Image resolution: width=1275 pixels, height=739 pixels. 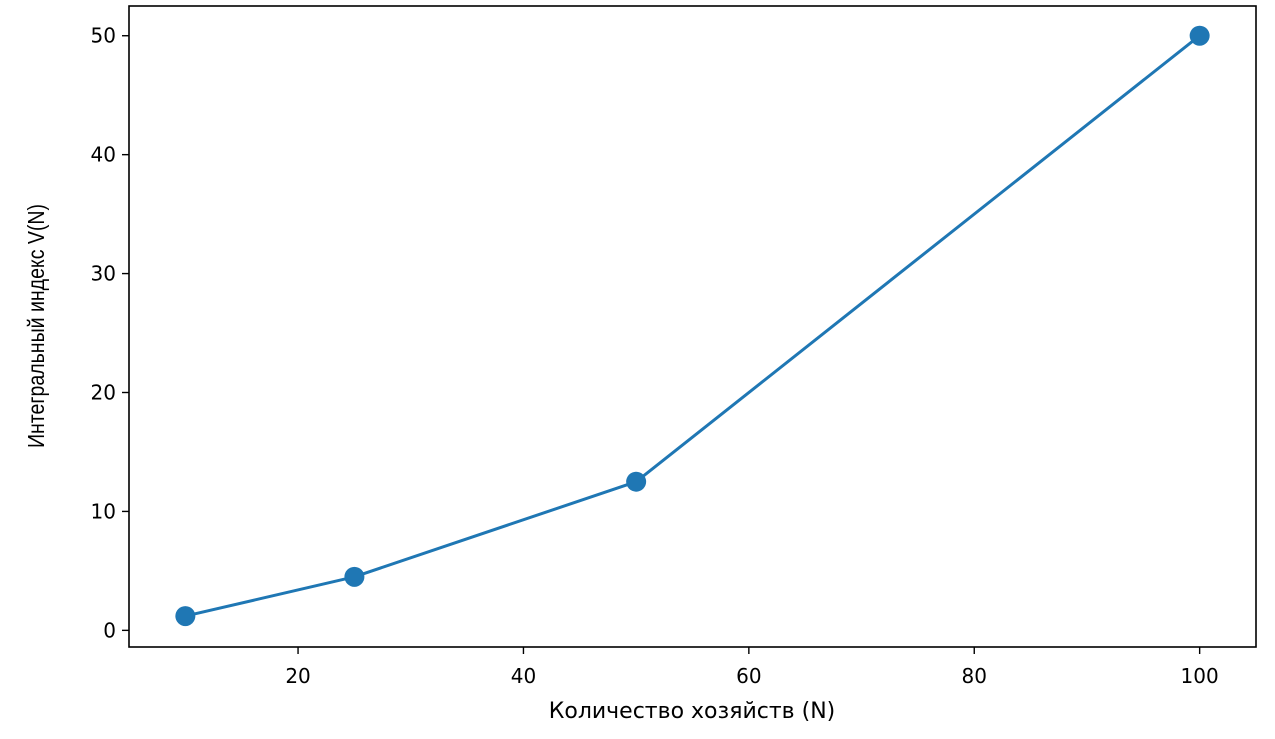 I want to click on y-tick-label: 50, so click(x=103, y=36).